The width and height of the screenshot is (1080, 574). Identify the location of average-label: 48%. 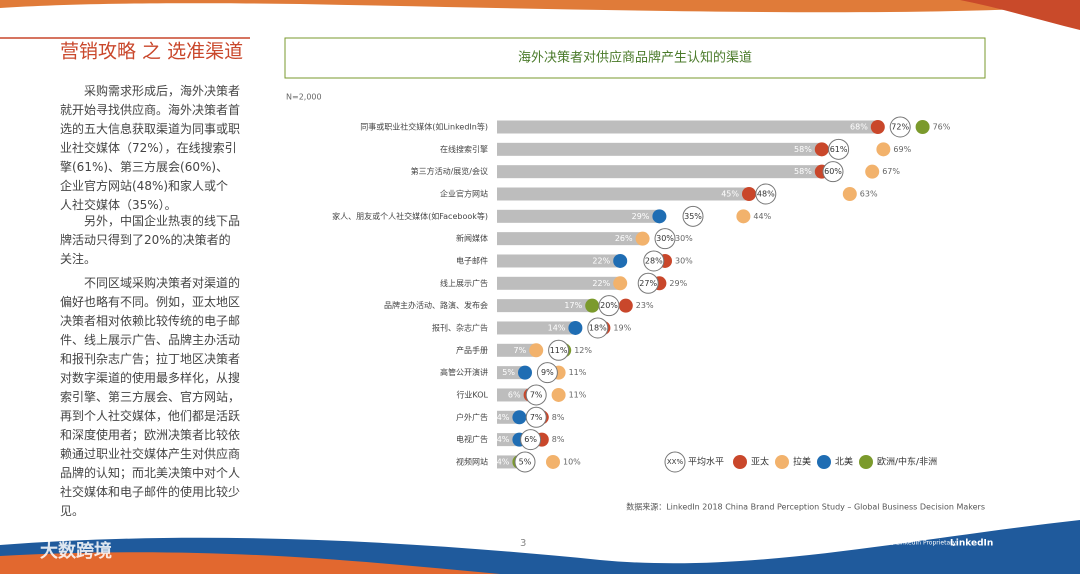
(766, 193).